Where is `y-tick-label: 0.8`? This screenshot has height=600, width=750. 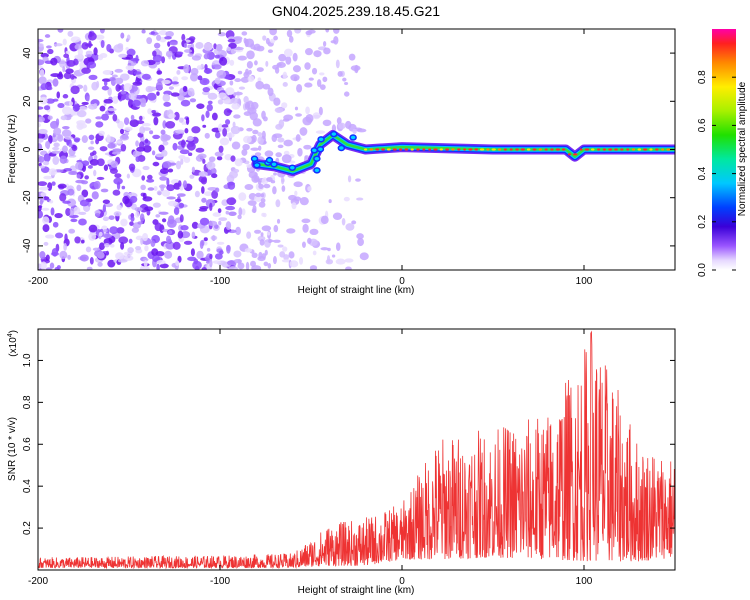 y-tick-label: 0.8 is located at coordinates (27, 402).